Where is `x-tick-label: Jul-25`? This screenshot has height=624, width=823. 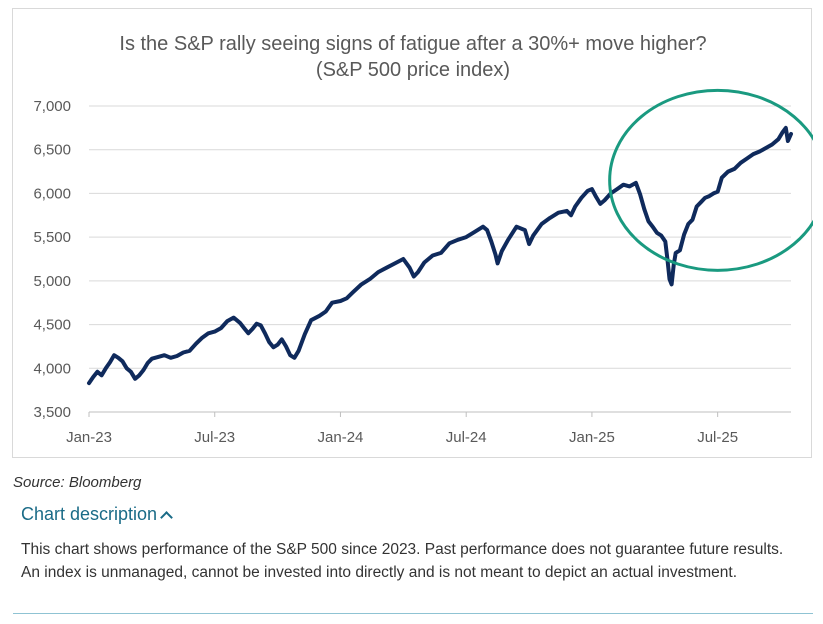 x-tick-label: Jul-25 is located at coordinates (717, 437).